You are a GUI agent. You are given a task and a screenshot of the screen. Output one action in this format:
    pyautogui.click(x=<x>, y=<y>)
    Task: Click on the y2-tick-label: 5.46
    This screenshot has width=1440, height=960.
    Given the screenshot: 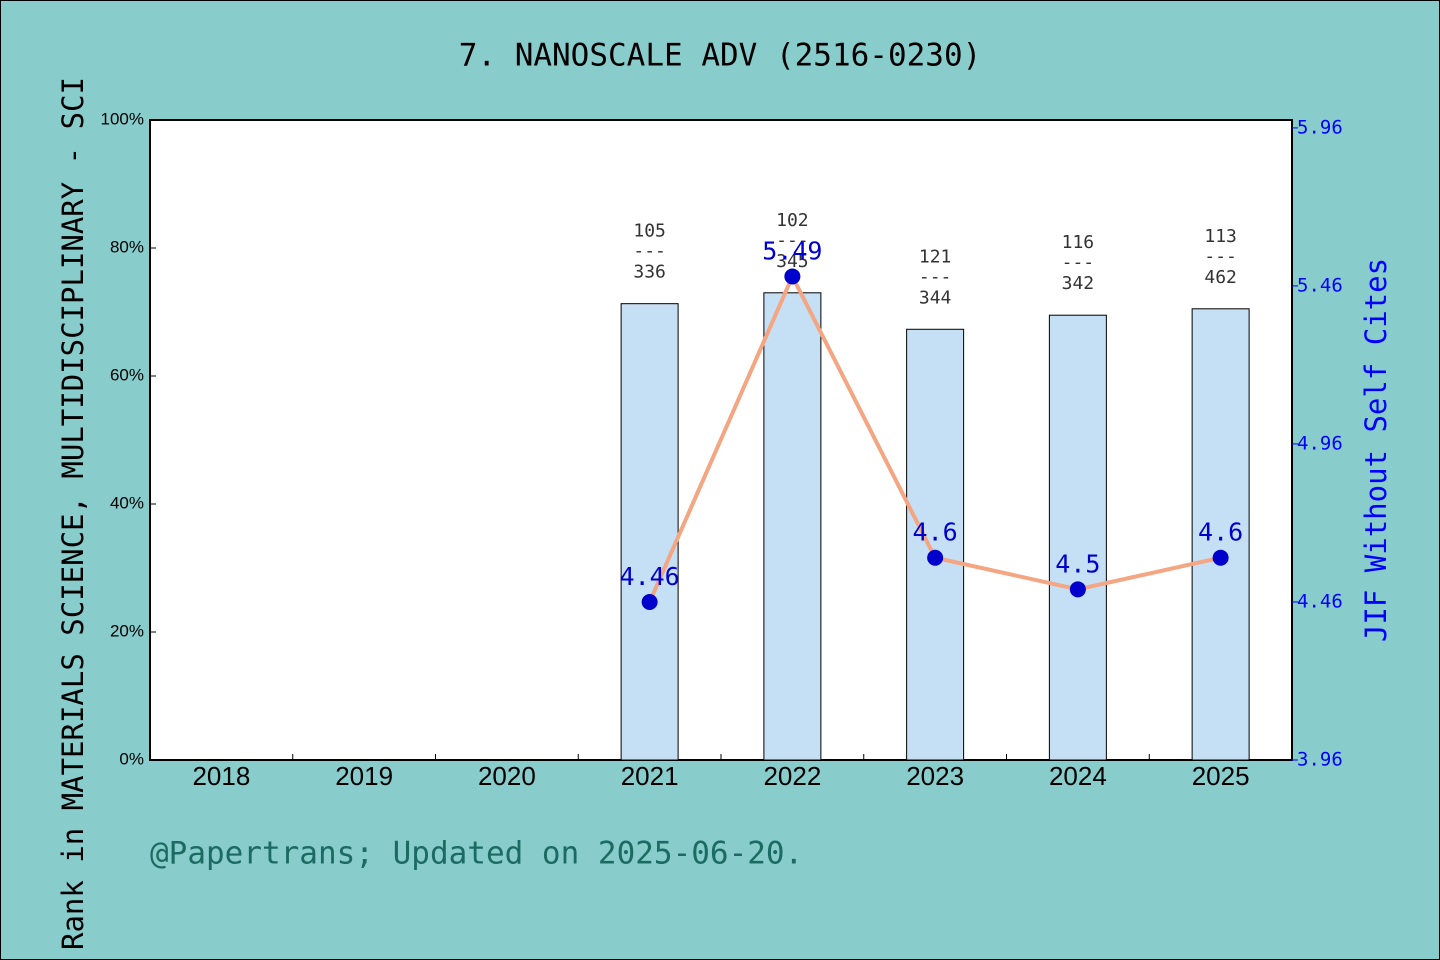 What is the action you would take?
    pyautogui.click(x=1320, y=285)
    